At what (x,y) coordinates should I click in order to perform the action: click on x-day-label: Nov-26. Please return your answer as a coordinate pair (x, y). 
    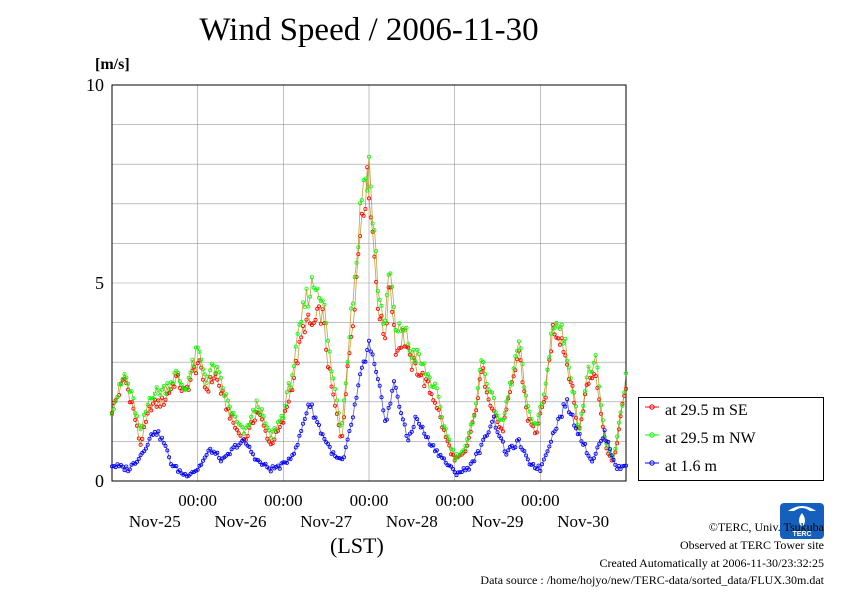
    Looking at the image, I should click on (241, 521).